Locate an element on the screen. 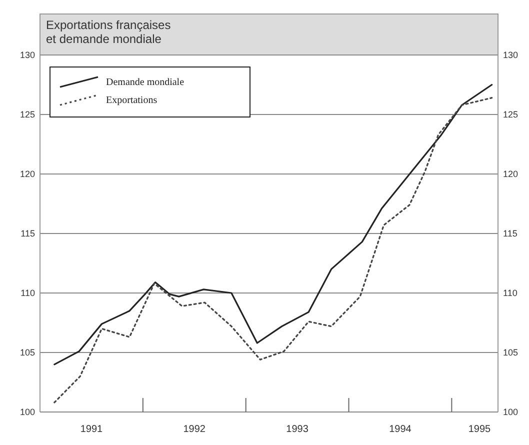 This screenshot has height=445, width=529. x-tick-label: 1992 is located at coordinates (194, 429).